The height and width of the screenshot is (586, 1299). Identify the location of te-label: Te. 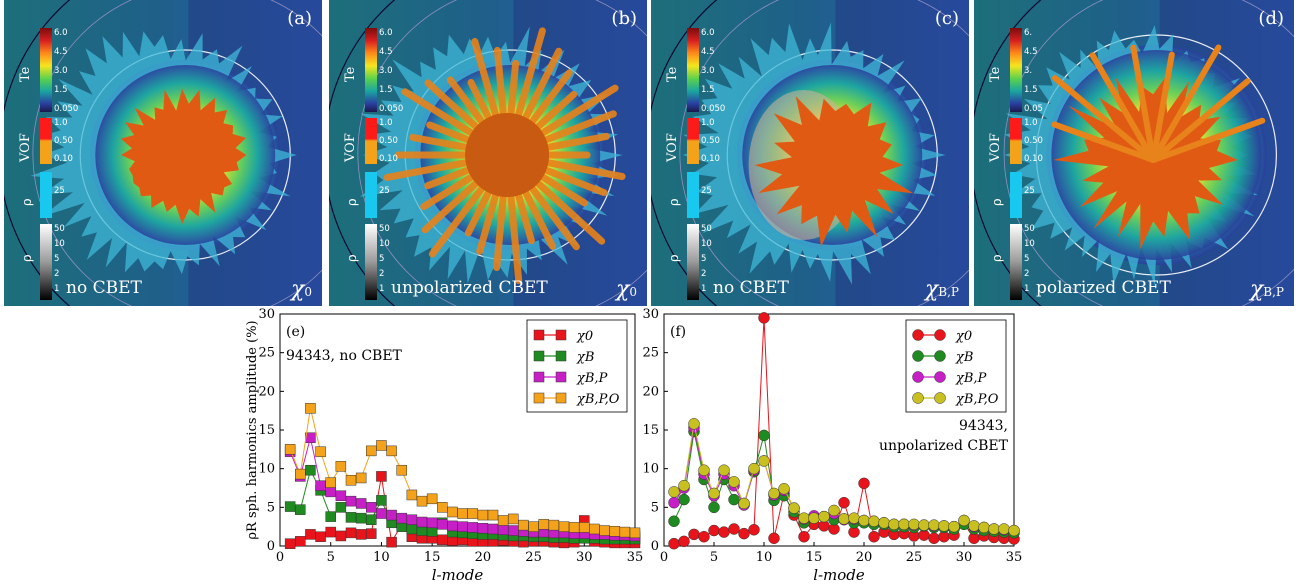
(995, 74).